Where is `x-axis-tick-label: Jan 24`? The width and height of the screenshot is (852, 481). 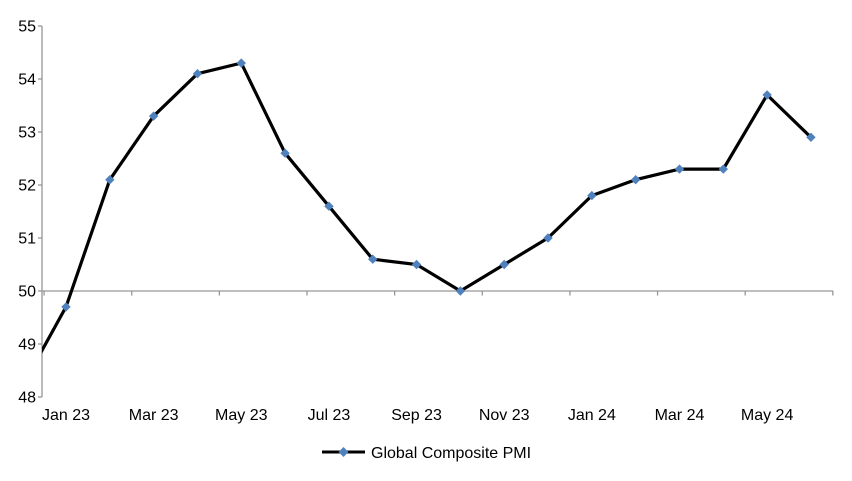 x-axis-tick-label: Jan 24 is located at coordinates (592, 415).